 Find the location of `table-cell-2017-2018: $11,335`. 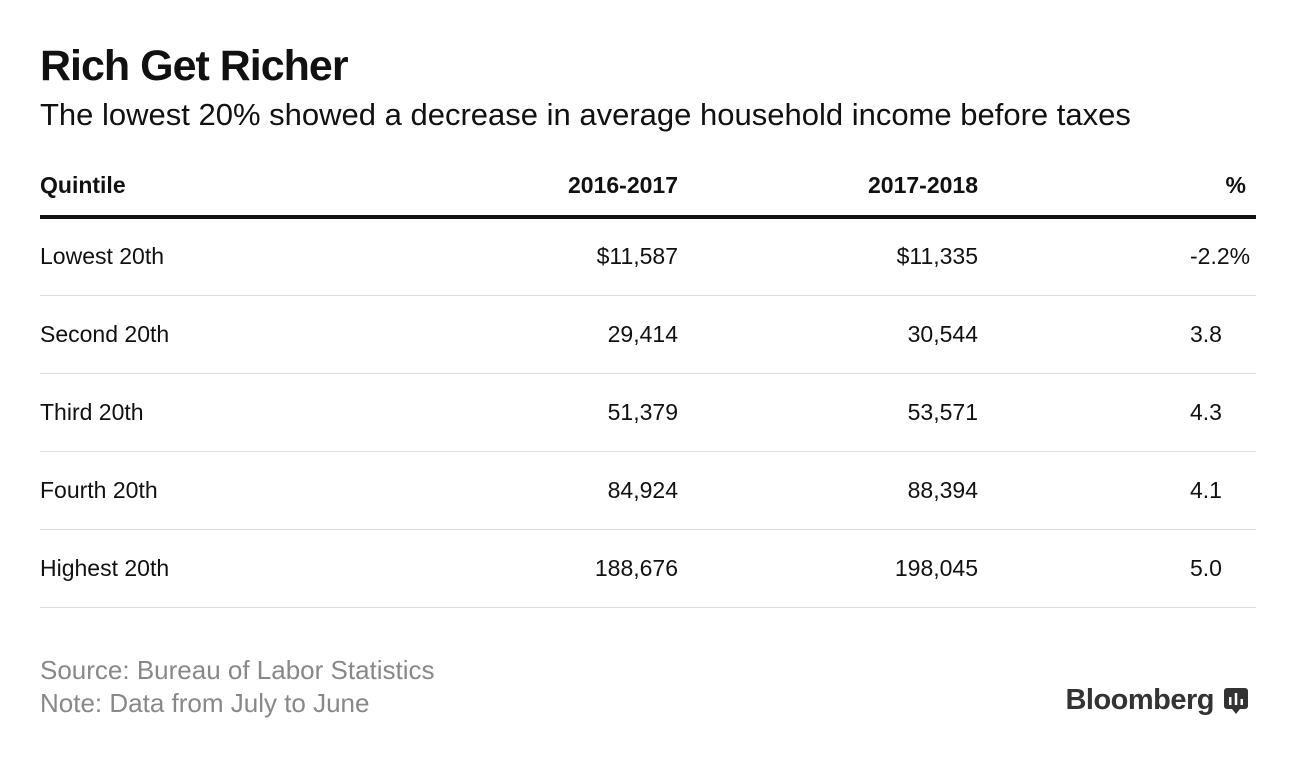

table-cell-2017-2018: $11,335 is located at coordinates (828, 256).